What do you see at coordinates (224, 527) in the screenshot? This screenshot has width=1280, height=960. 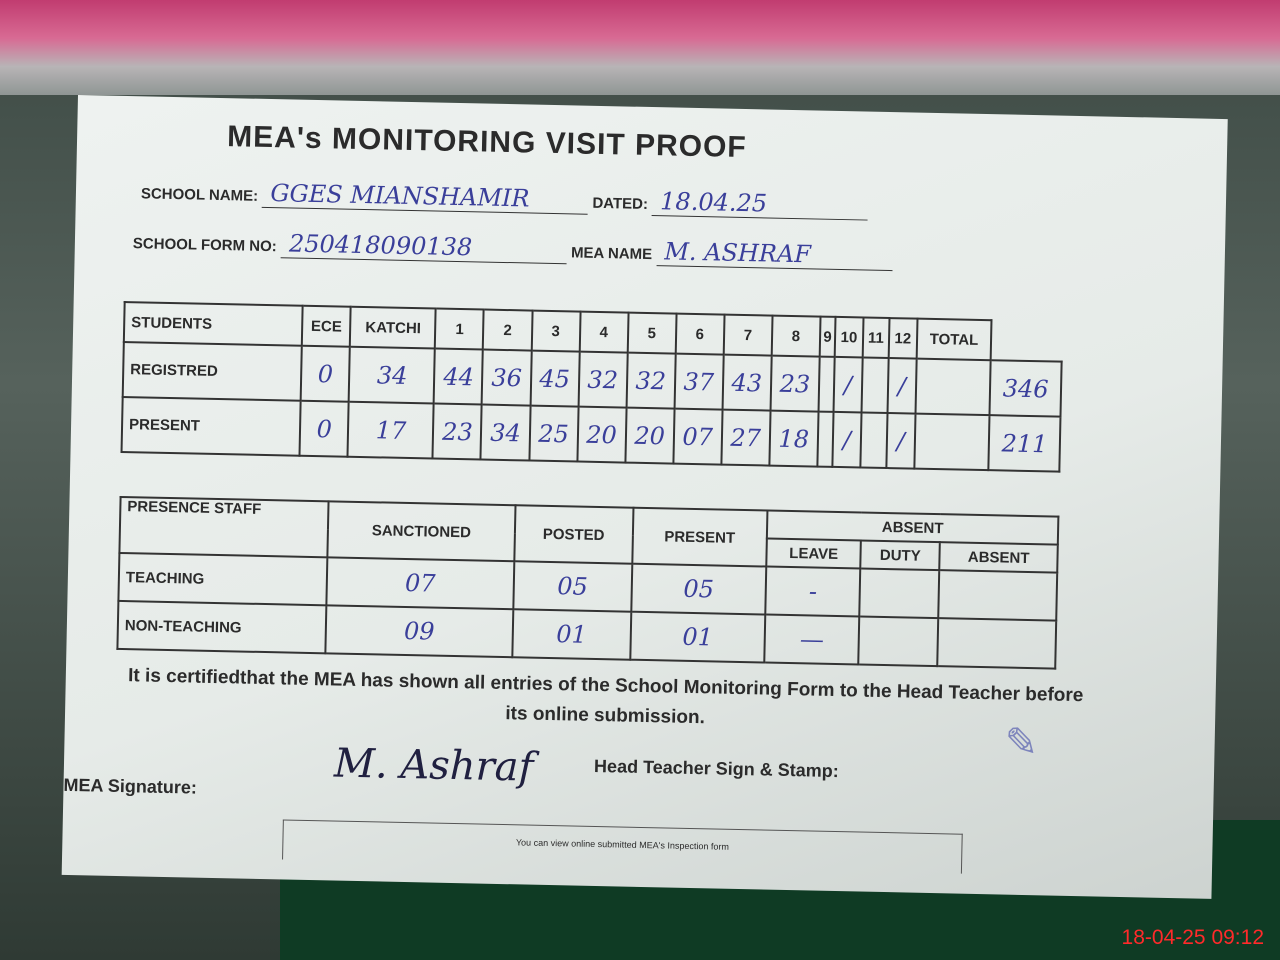 I see `staff-header: PRESENCE STAFF` at bounding box center [224, 527].